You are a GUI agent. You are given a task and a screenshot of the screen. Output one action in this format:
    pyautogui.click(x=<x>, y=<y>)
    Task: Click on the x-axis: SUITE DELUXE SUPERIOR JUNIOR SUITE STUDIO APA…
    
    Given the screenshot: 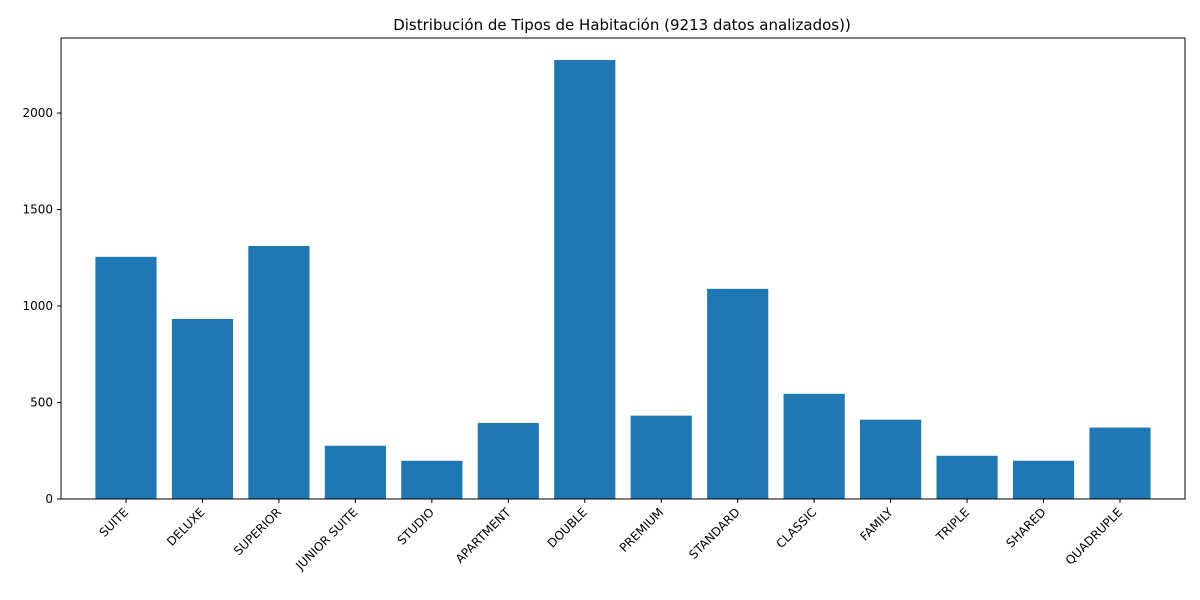 What is the action you would take?
    pyautogui.click(x=611, y=536)
    